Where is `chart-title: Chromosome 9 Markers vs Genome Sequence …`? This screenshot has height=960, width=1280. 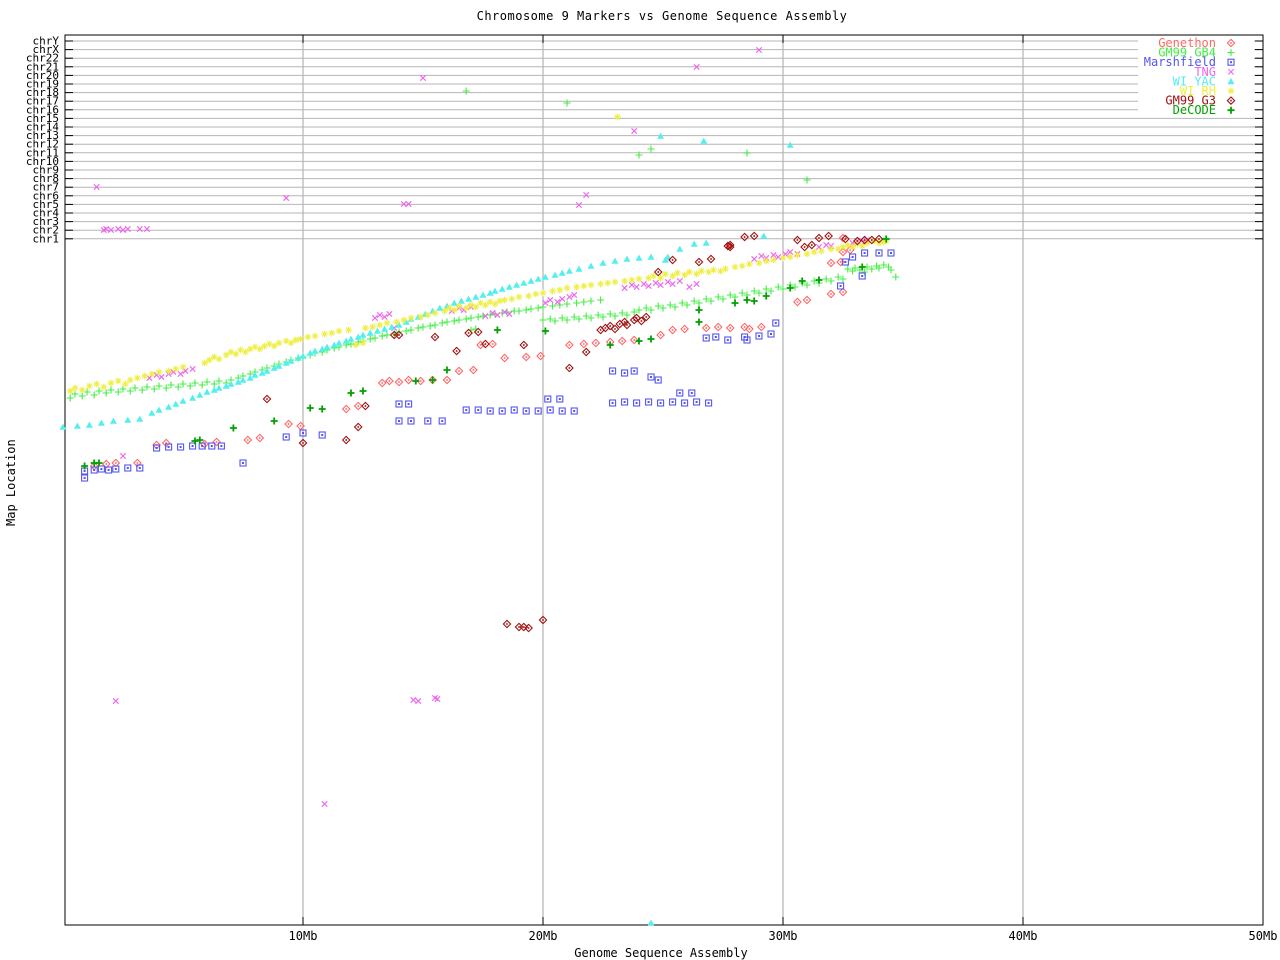
chart-title: Chromosome 9 Markers vs Genome Sequence … is located at coordinates (662, 16).